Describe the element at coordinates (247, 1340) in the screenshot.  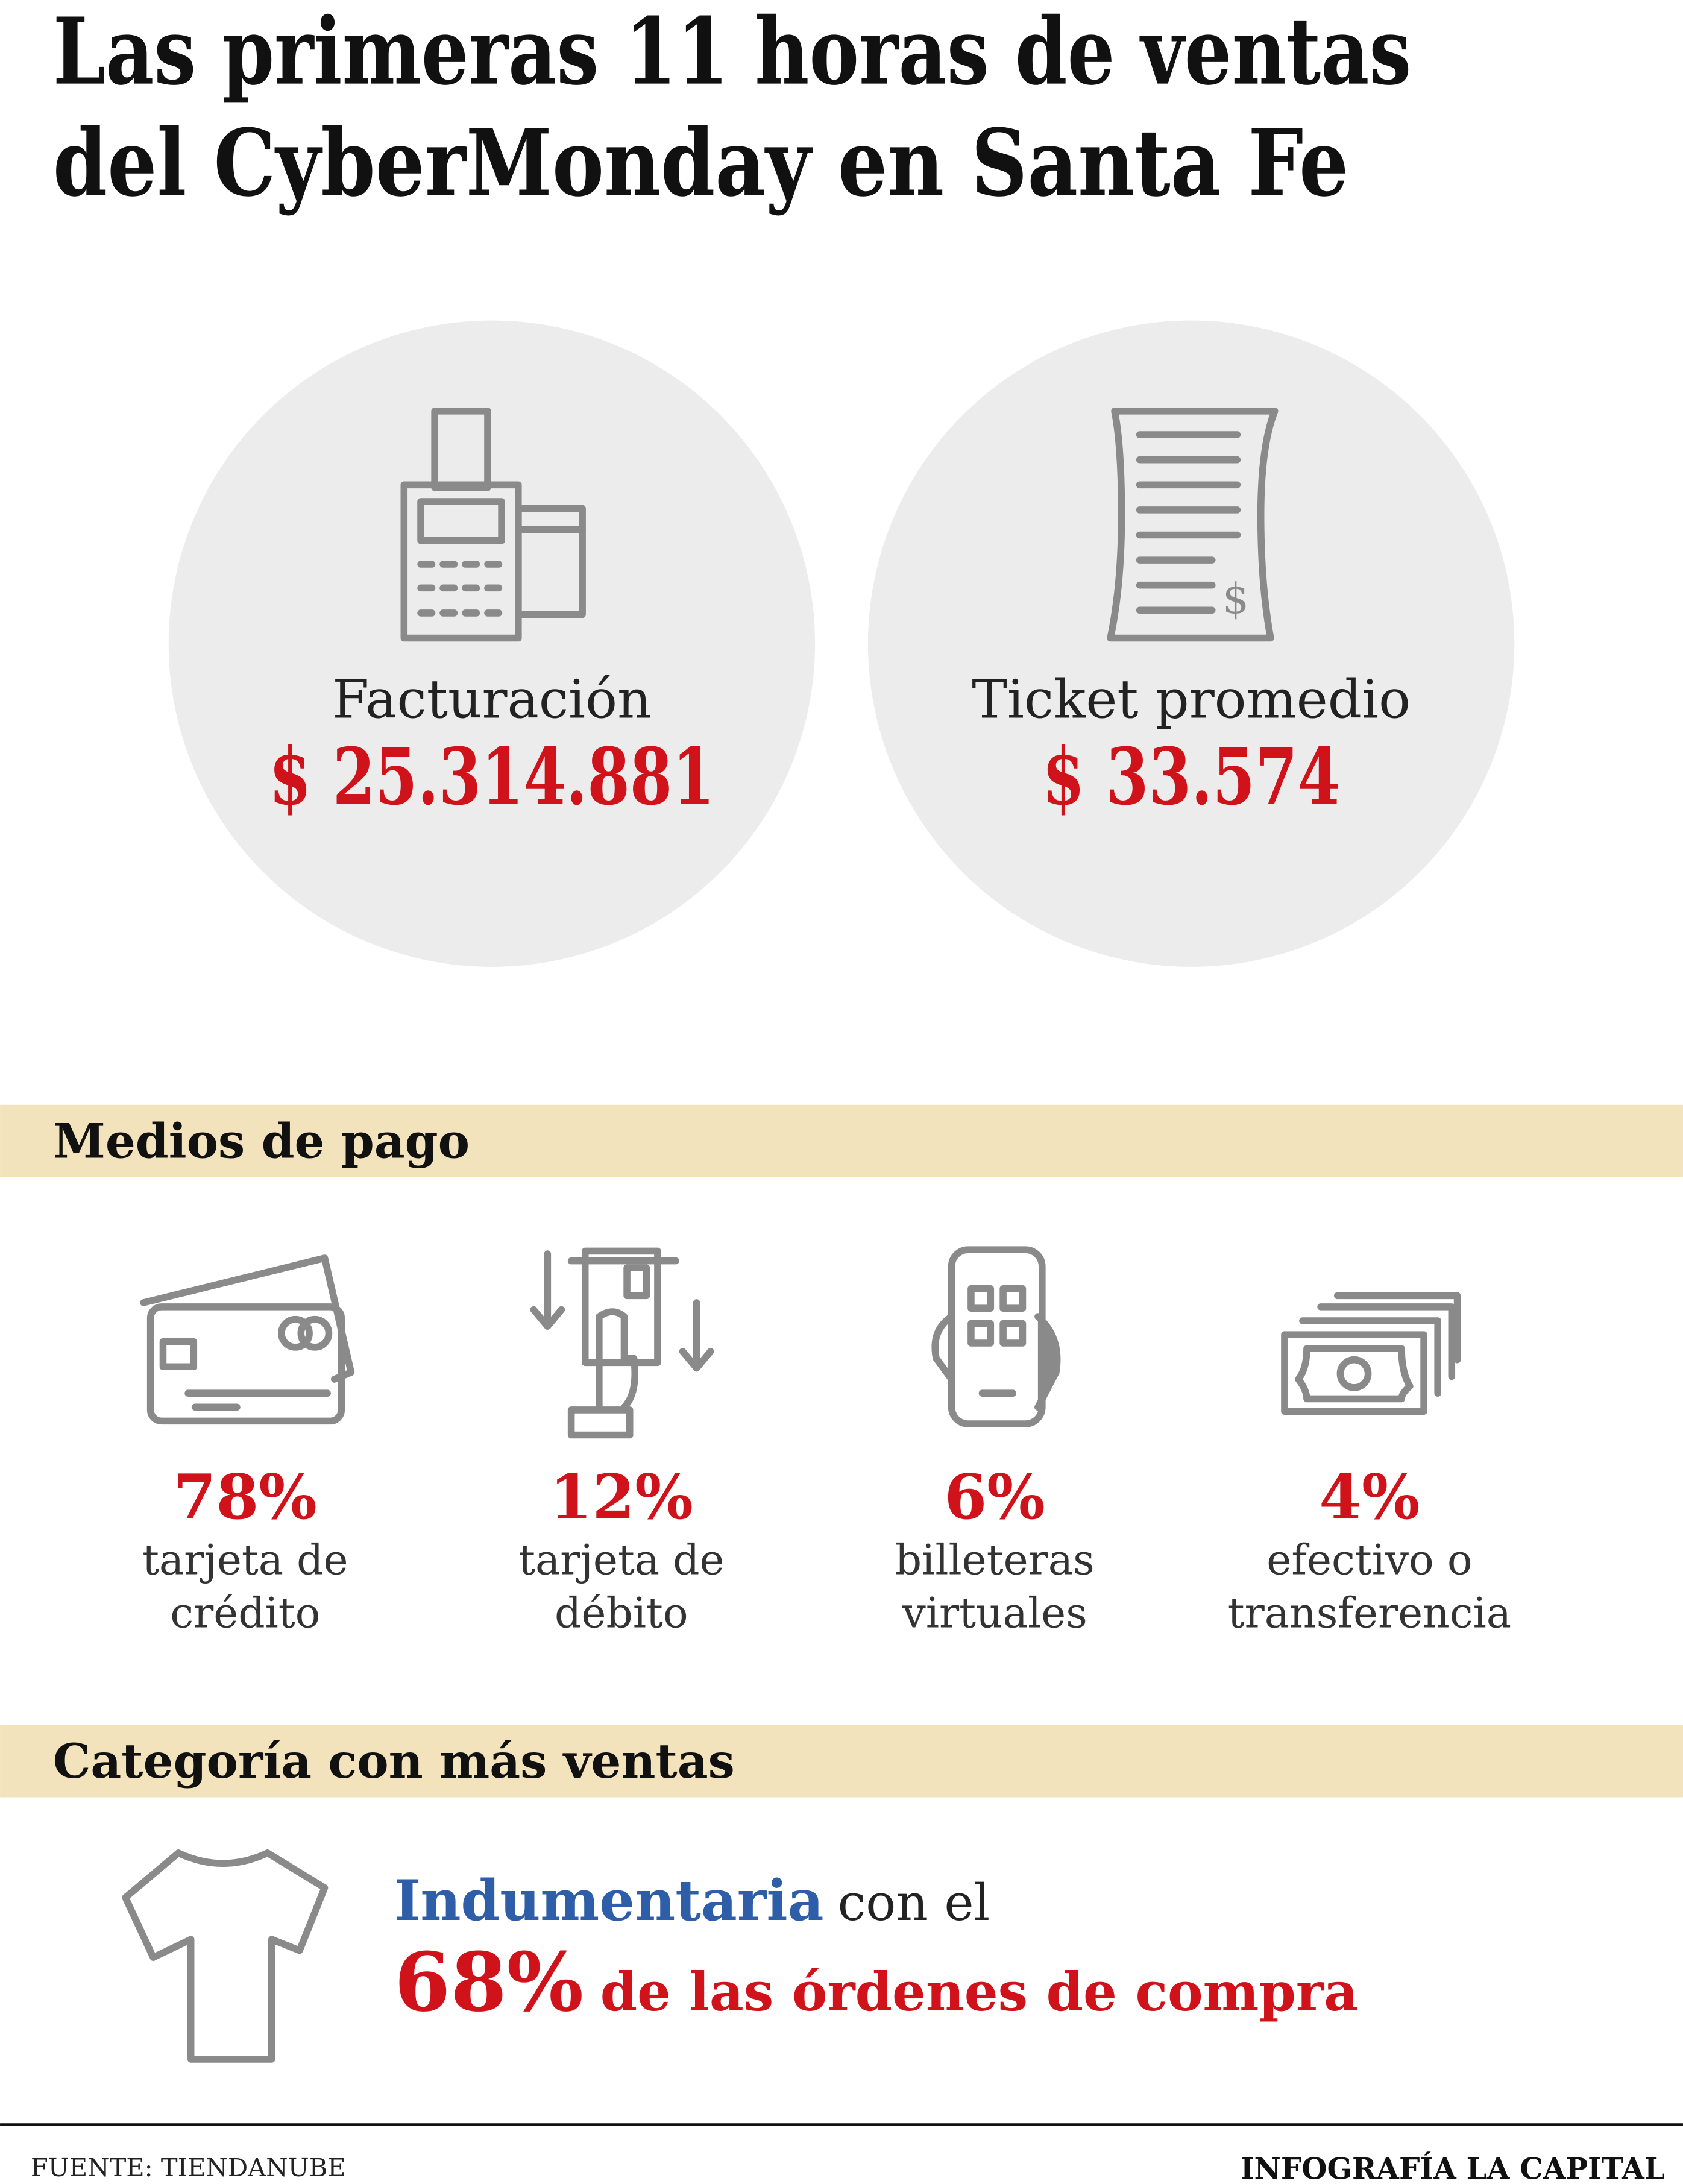
I see `card-icon` at that location.